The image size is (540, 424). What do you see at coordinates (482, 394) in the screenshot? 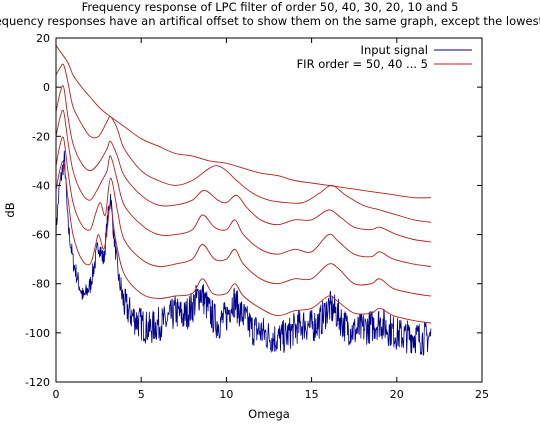
I see `x-tick-label: 25` at bounding box center [482, 394].